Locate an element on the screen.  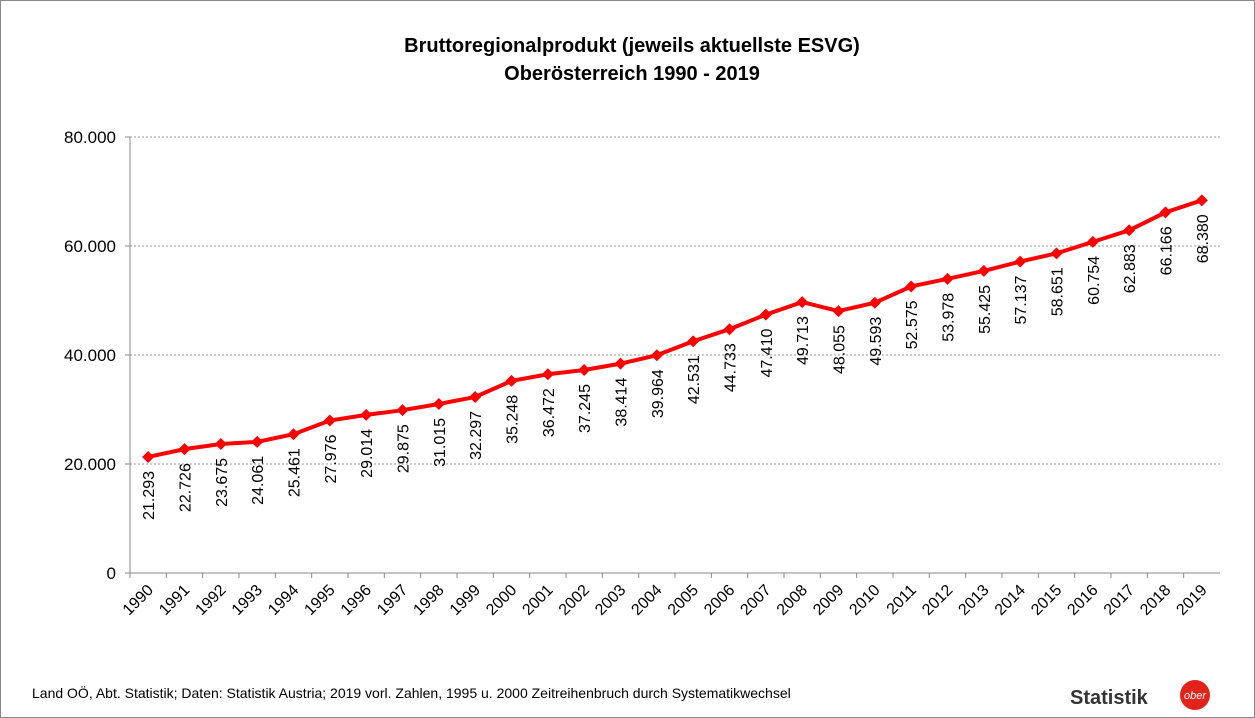
data-label: 29.875 is located at coordinates (404, 448).